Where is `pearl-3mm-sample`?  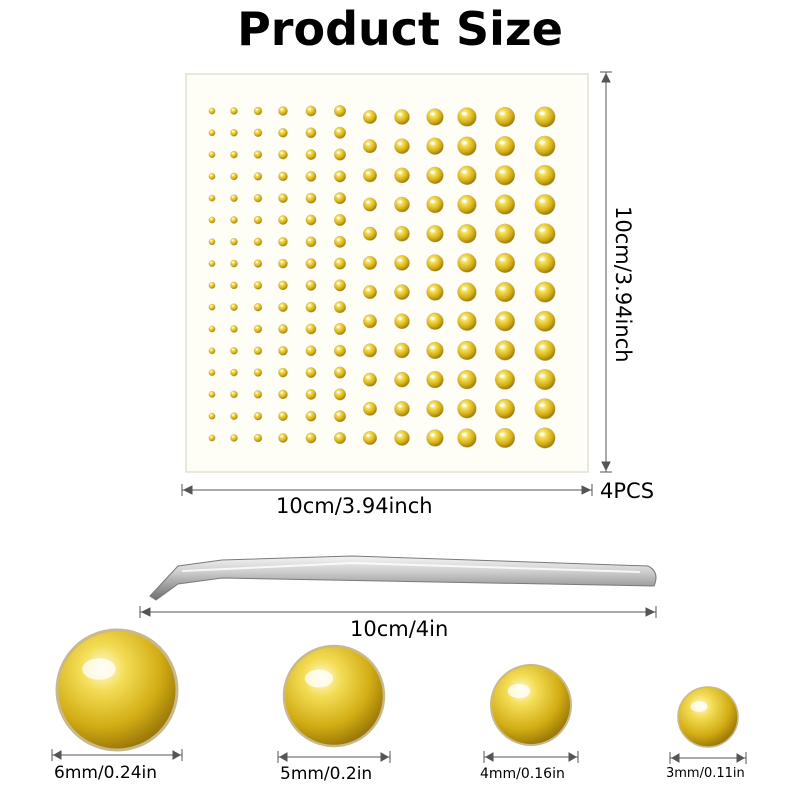
pearl-3mm-sample is located at coordinates (708, 717).